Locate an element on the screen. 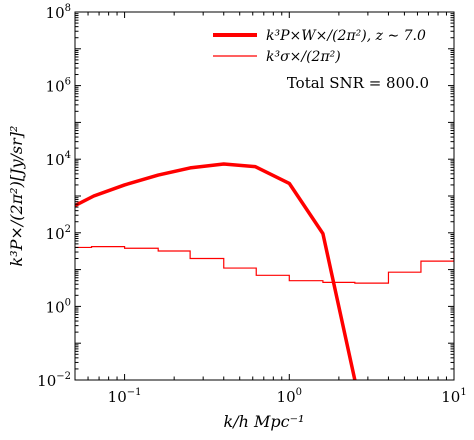 This screenshot has width=474, height=440. y-tick-label: 10⁸ is located at coordinates (58, 12).